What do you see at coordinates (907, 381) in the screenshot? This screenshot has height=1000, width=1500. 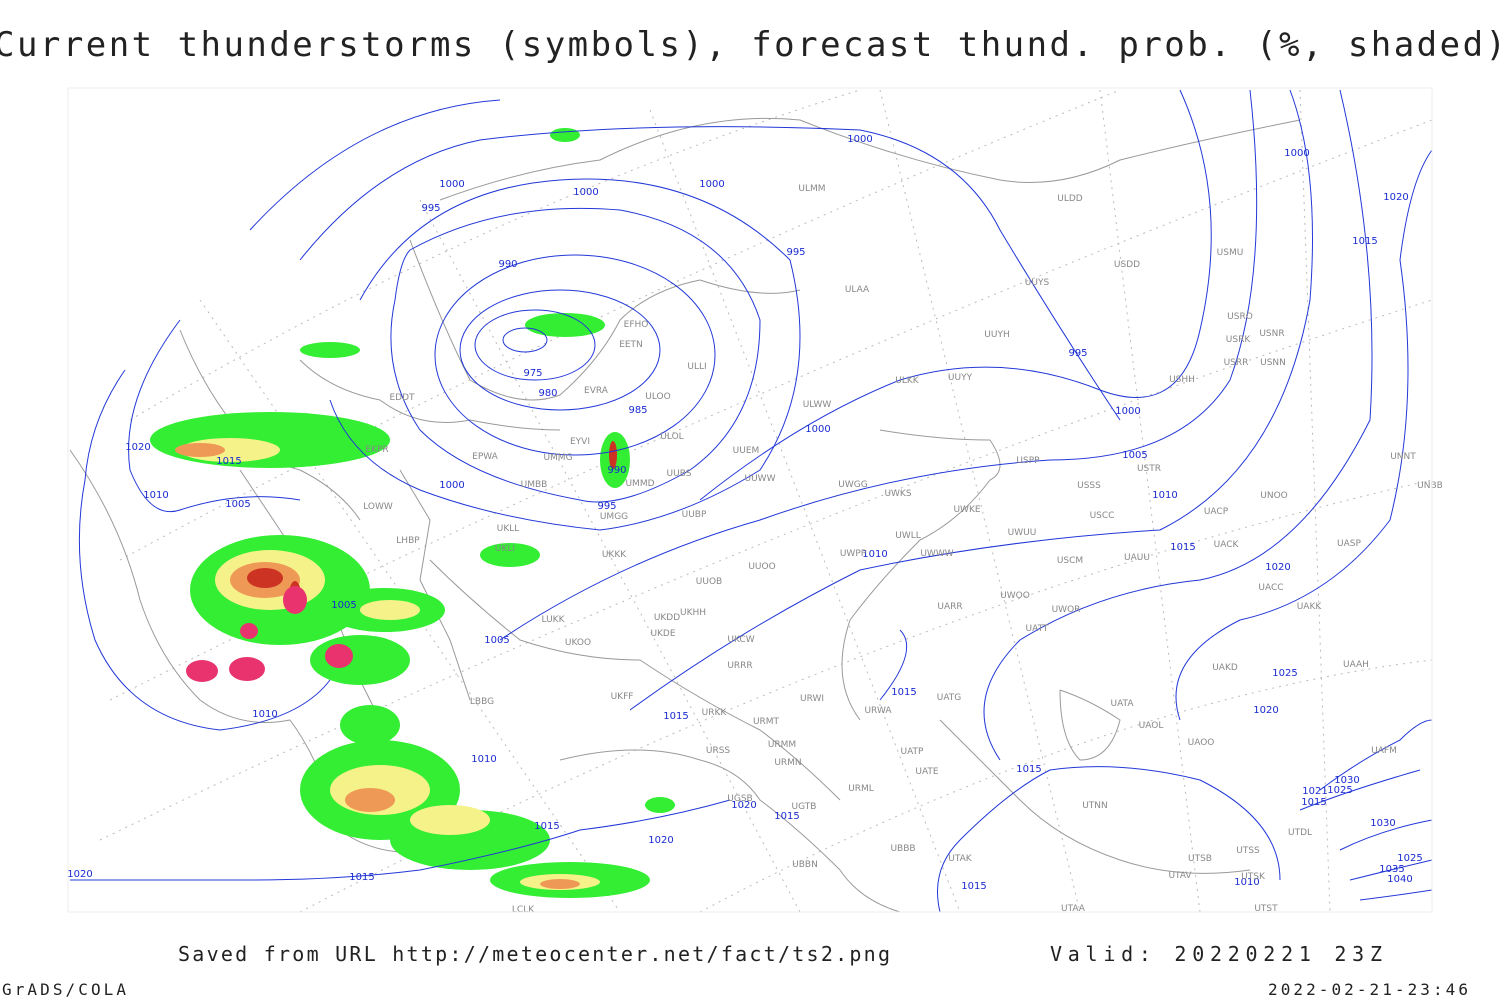 I see `station-label: ULKK` at bounding box center [907, 381].